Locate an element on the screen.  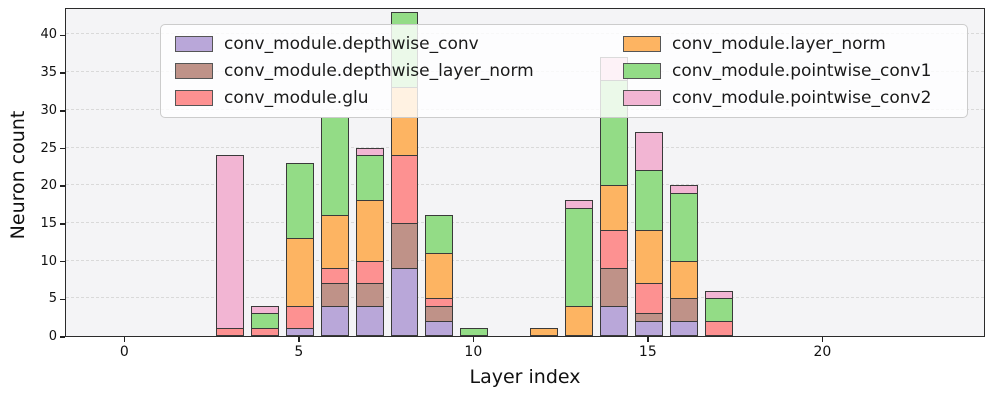
bar-x5-glu is located at coordinates (299, 317).